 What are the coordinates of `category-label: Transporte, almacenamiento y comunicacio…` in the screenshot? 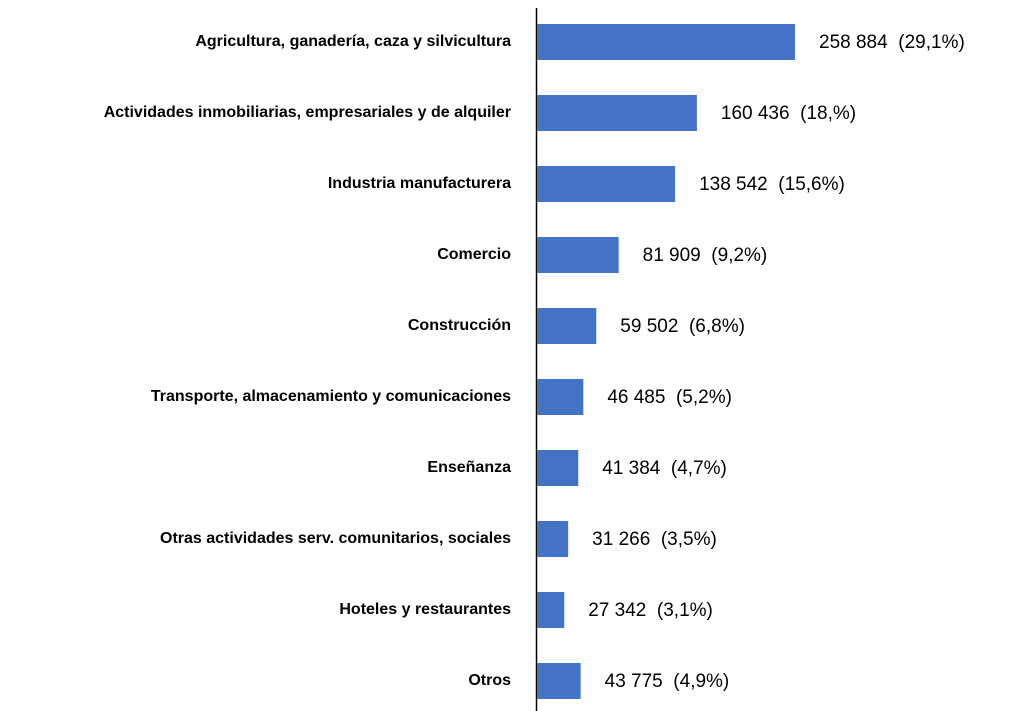 It's located at (330, 396).